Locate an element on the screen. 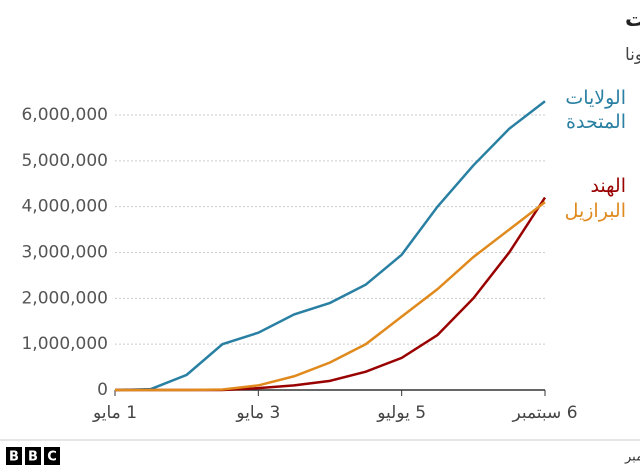 The image size is (640, 468). y-tick-label: 0 is located at coordinates (102, 390).